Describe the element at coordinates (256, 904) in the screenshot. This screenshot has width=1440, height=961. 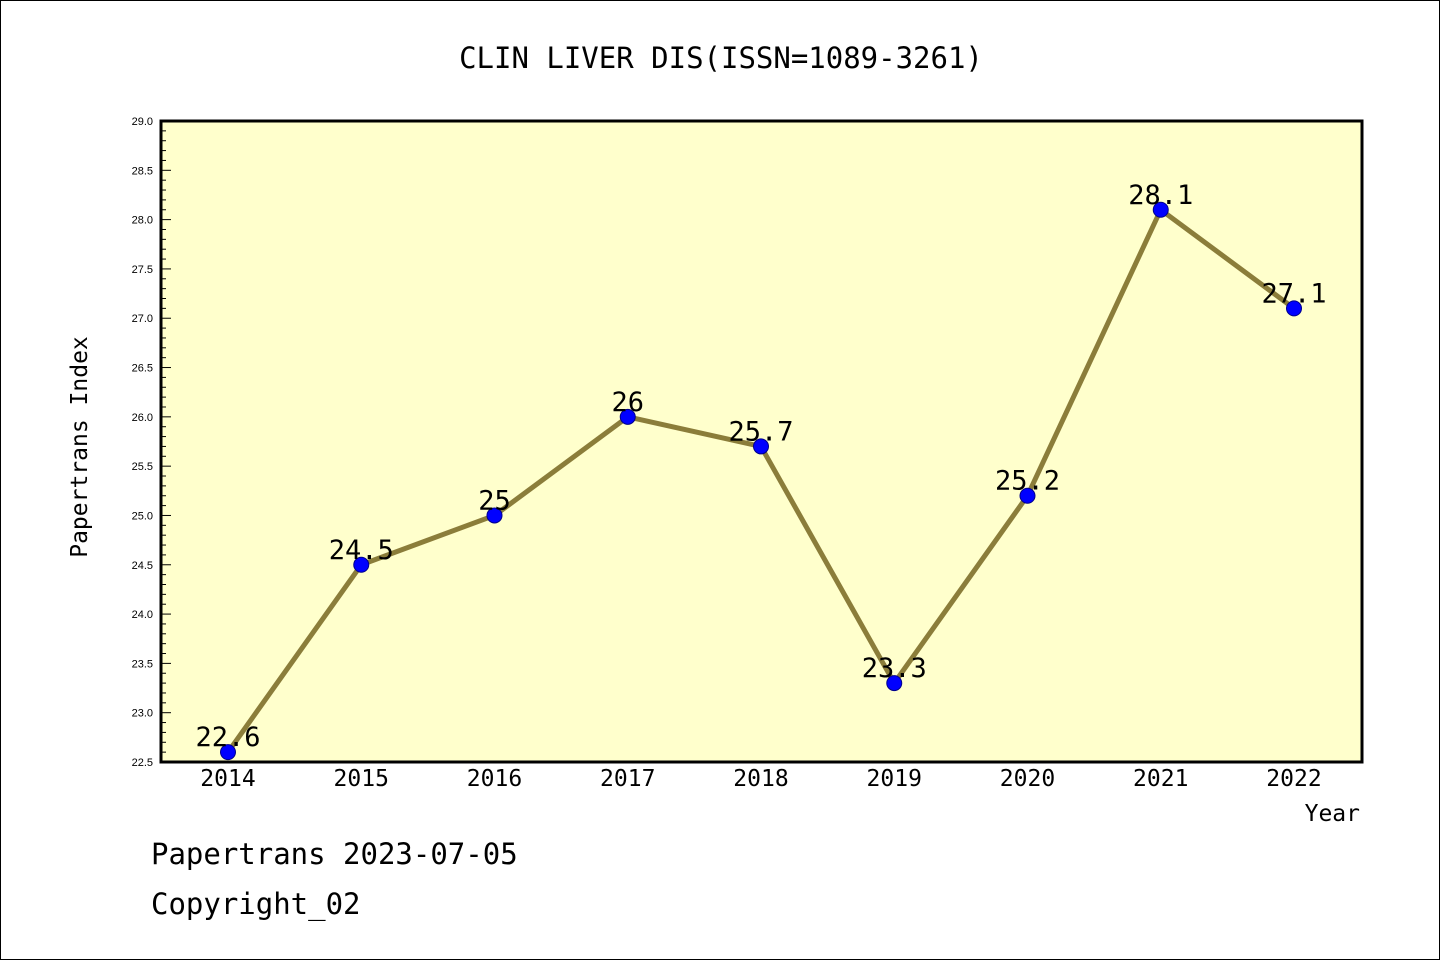
I see `footer-copyright-text: Copyright_02` at that location.